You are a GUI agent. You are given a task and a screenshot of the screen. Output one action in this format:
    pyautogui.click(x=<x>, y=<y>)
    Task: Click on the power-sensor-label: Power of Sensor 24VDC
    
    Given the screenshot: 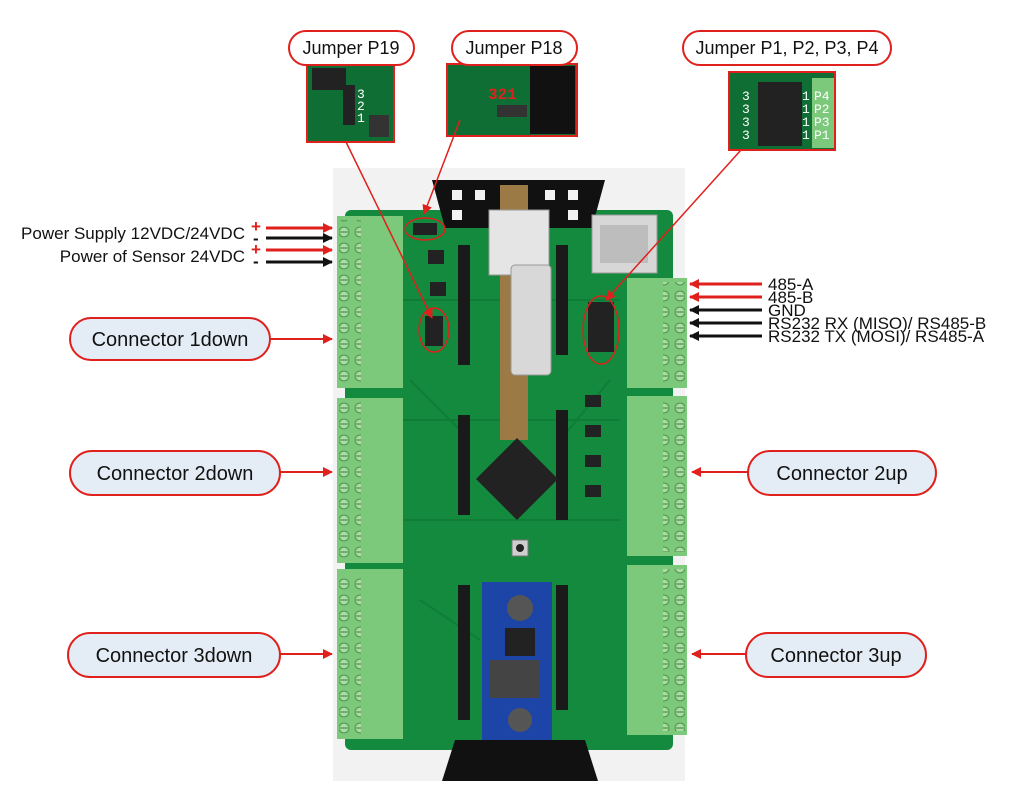 What is the action you would take?
    pyautogui.click(x=152, y=256)
    